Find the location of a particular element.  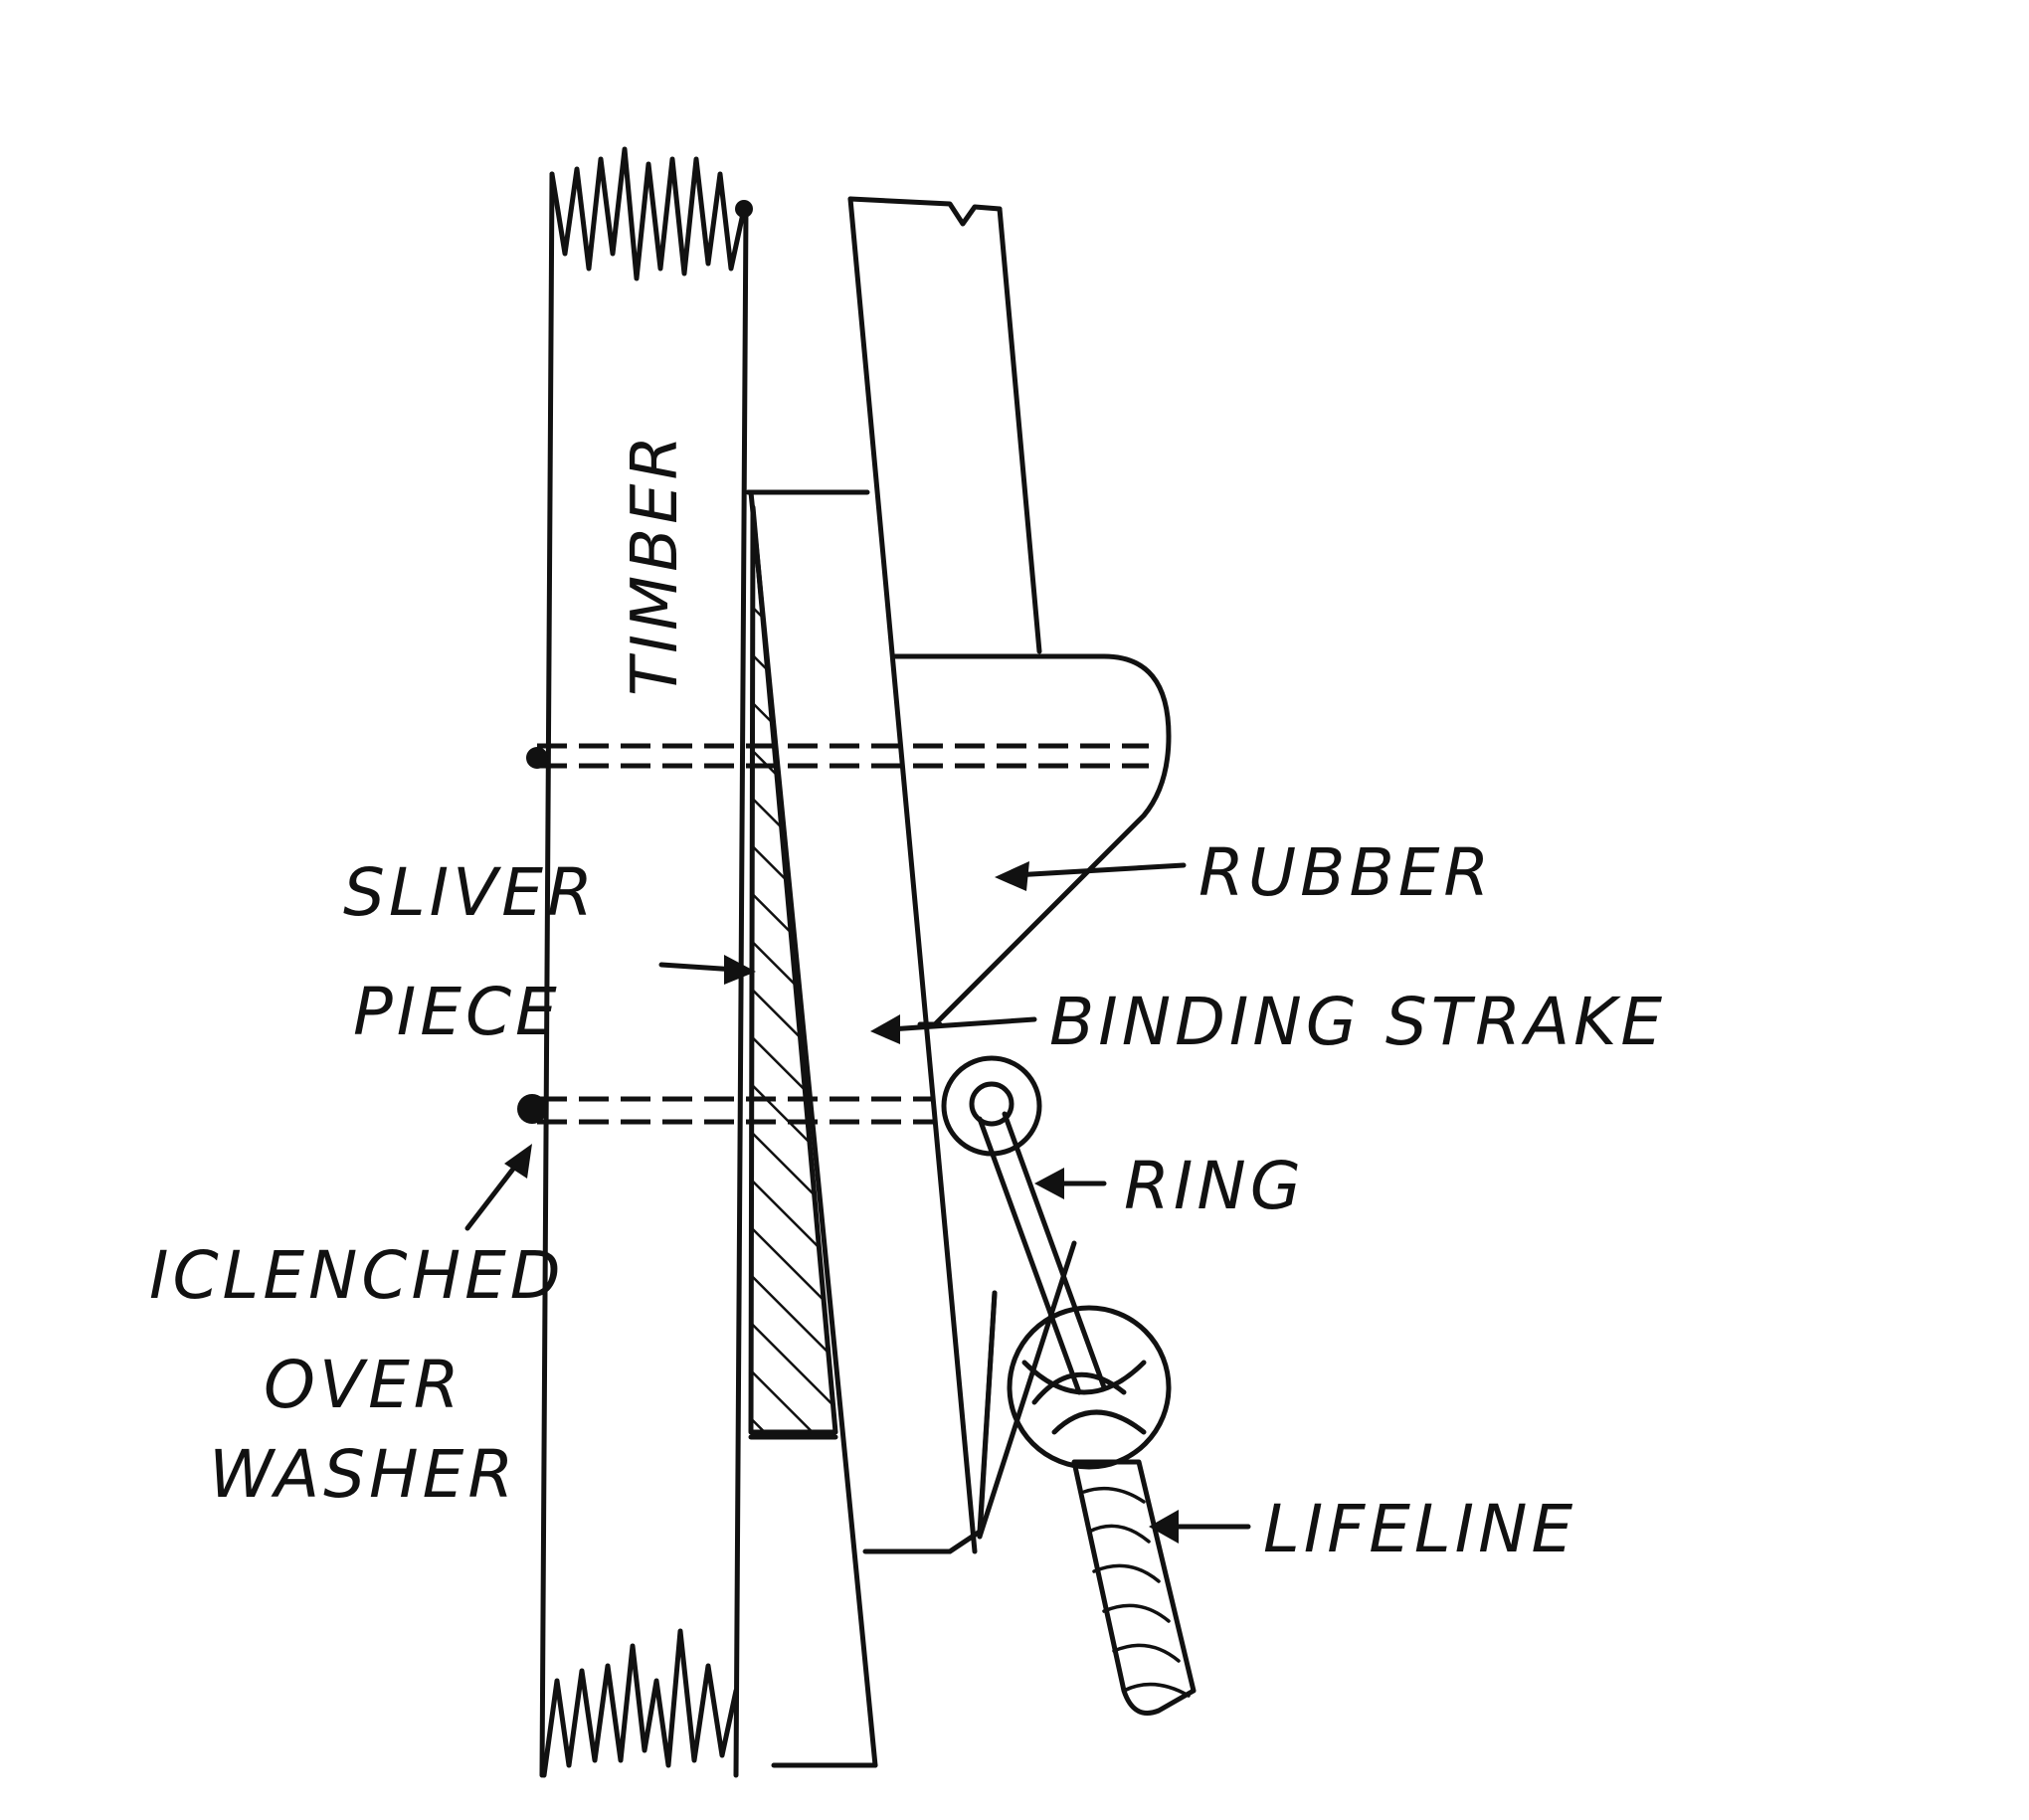

ring is located at coordinates (991, 1106).